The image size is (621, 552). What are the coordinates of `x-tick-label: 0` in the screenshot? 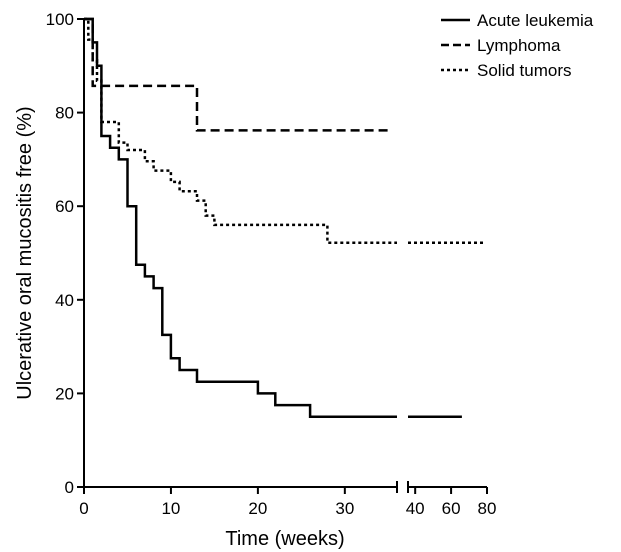 It's located at (83, 508).